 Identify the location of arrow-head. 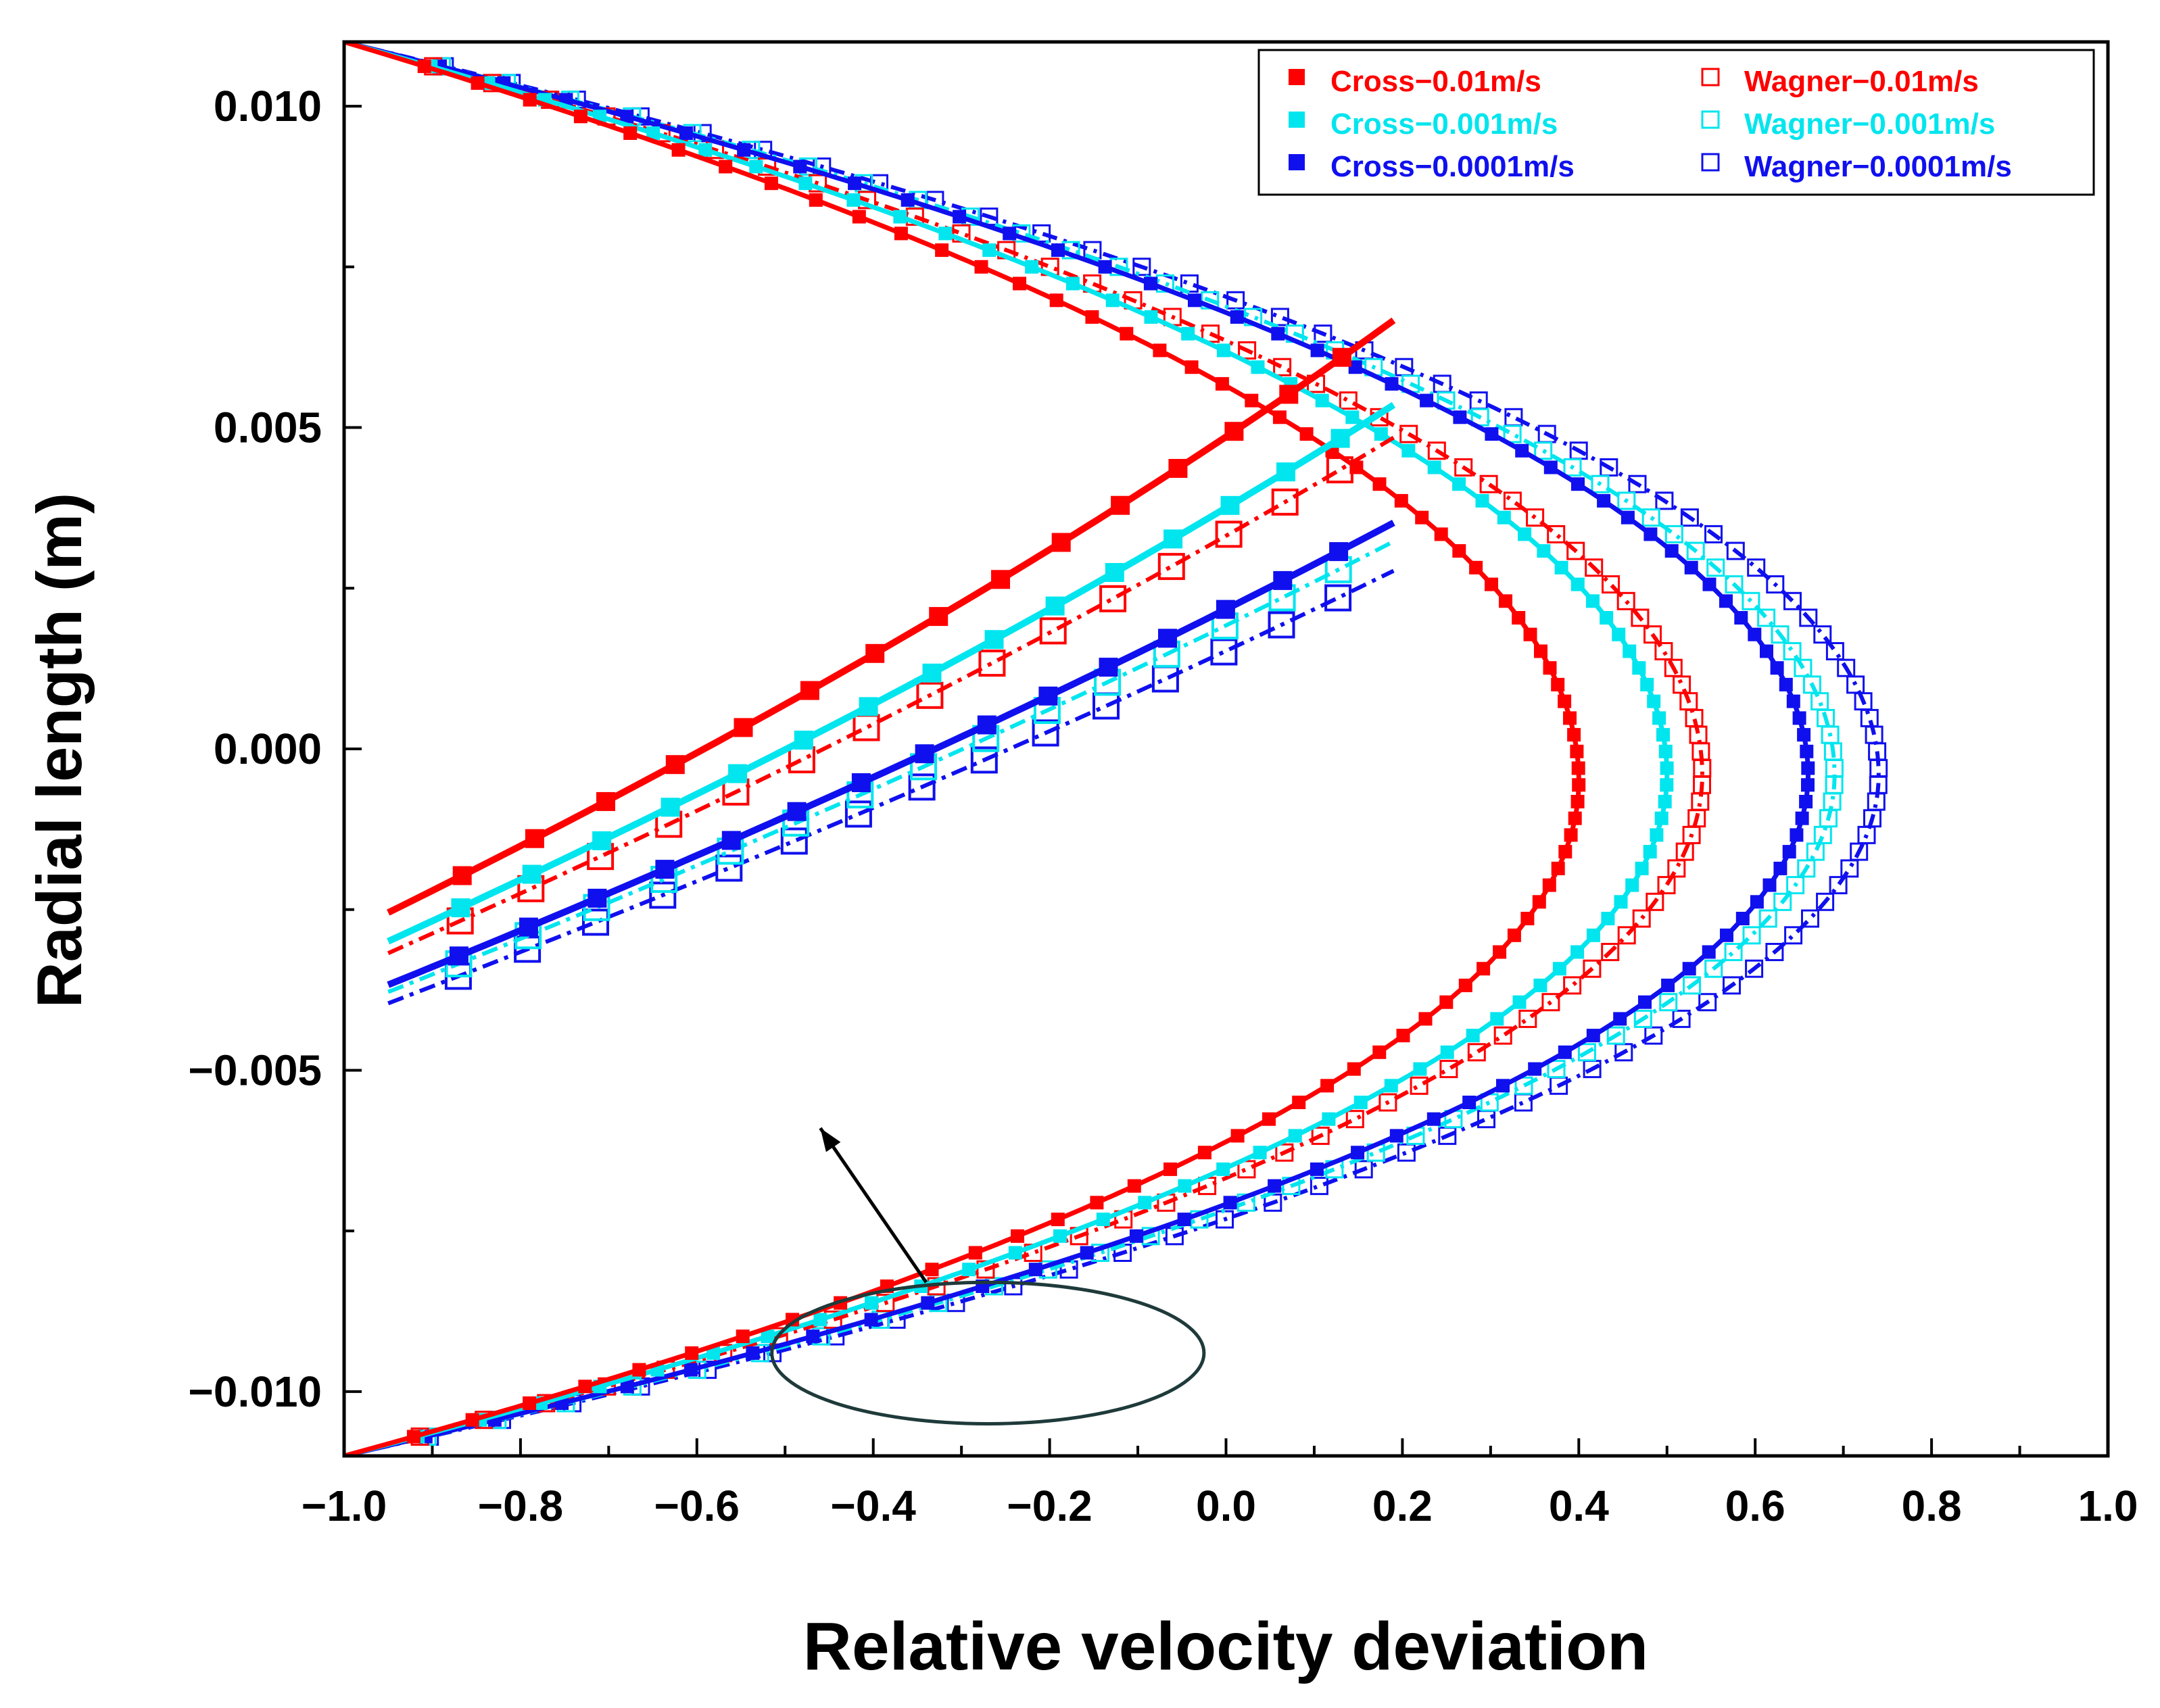
(830, 1140).